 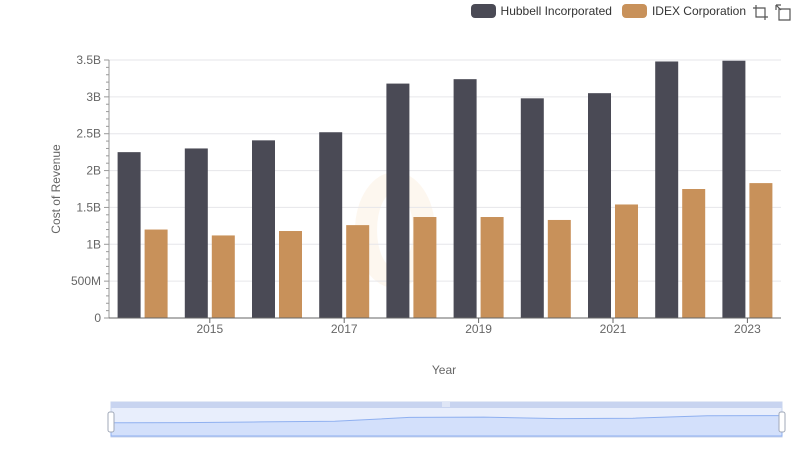 I want to click on y-tick-label: 3B, so click(x=93, y=97).